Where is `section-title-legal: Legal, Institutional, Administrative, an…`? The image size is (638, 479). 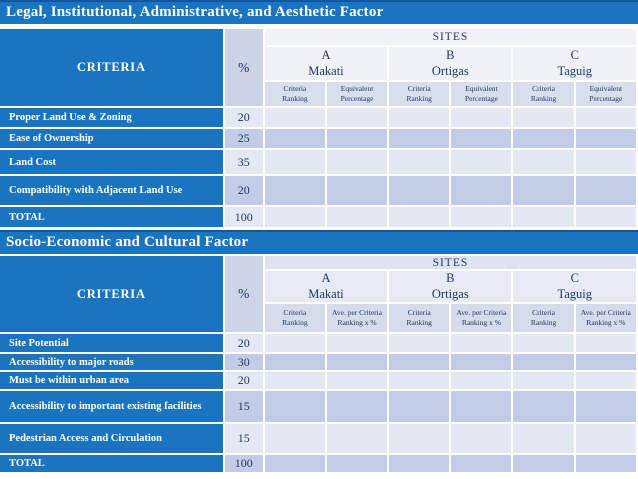 section-title-legal: Legal, Institutional, Administrative, an… is located at coordinates (319, 12).